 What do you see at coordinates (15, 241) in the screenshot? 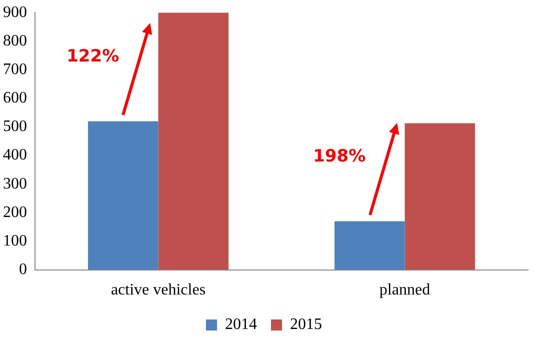
I see `y-tick-label: 100` at bounding box center [15, 241].